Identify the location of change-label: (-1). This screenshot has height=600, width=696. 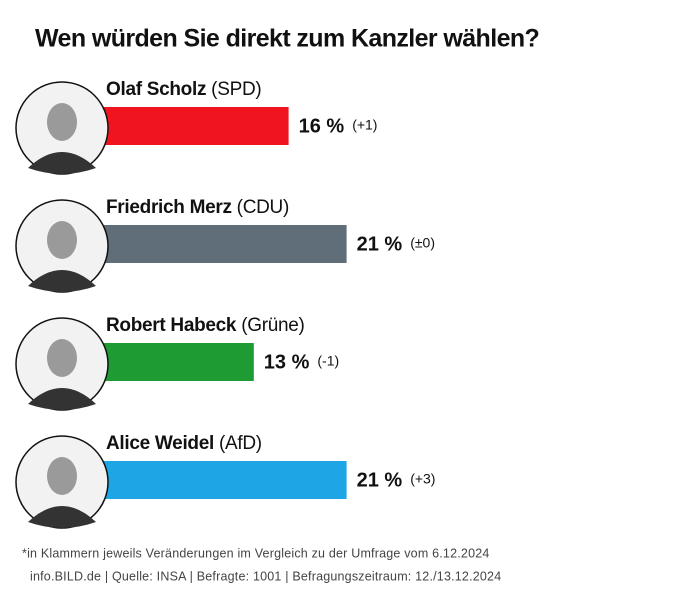
(328, 361).